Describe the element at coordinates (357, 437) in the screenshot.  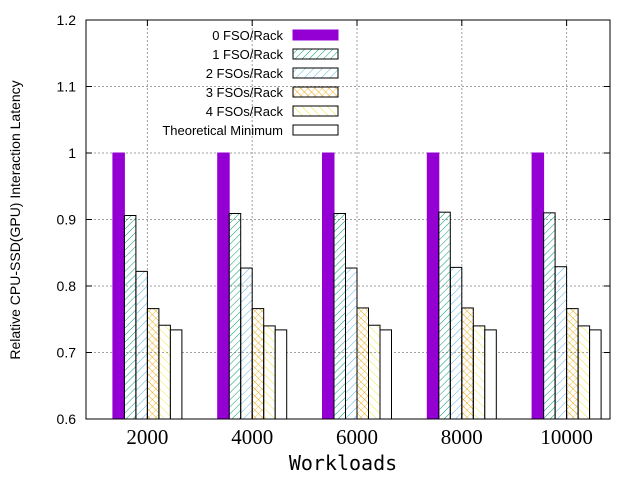
I see `x-tick-label: 6000` at that location.